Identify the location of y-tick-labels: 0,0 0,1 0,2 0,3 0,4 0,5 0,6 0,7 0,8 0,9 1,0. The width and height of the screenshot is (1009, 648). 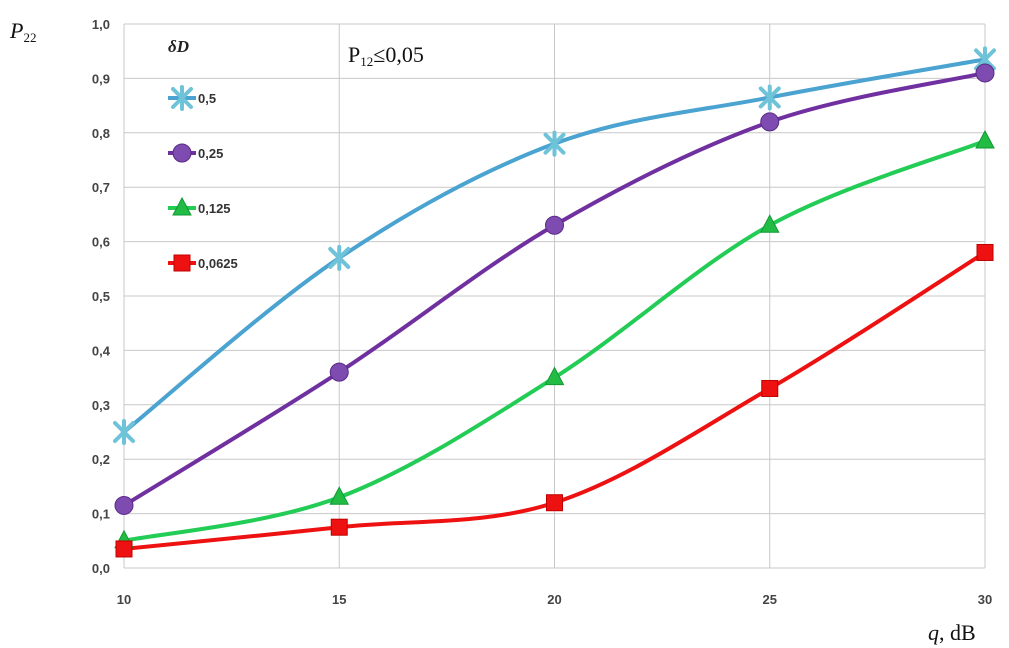
(101, 296).